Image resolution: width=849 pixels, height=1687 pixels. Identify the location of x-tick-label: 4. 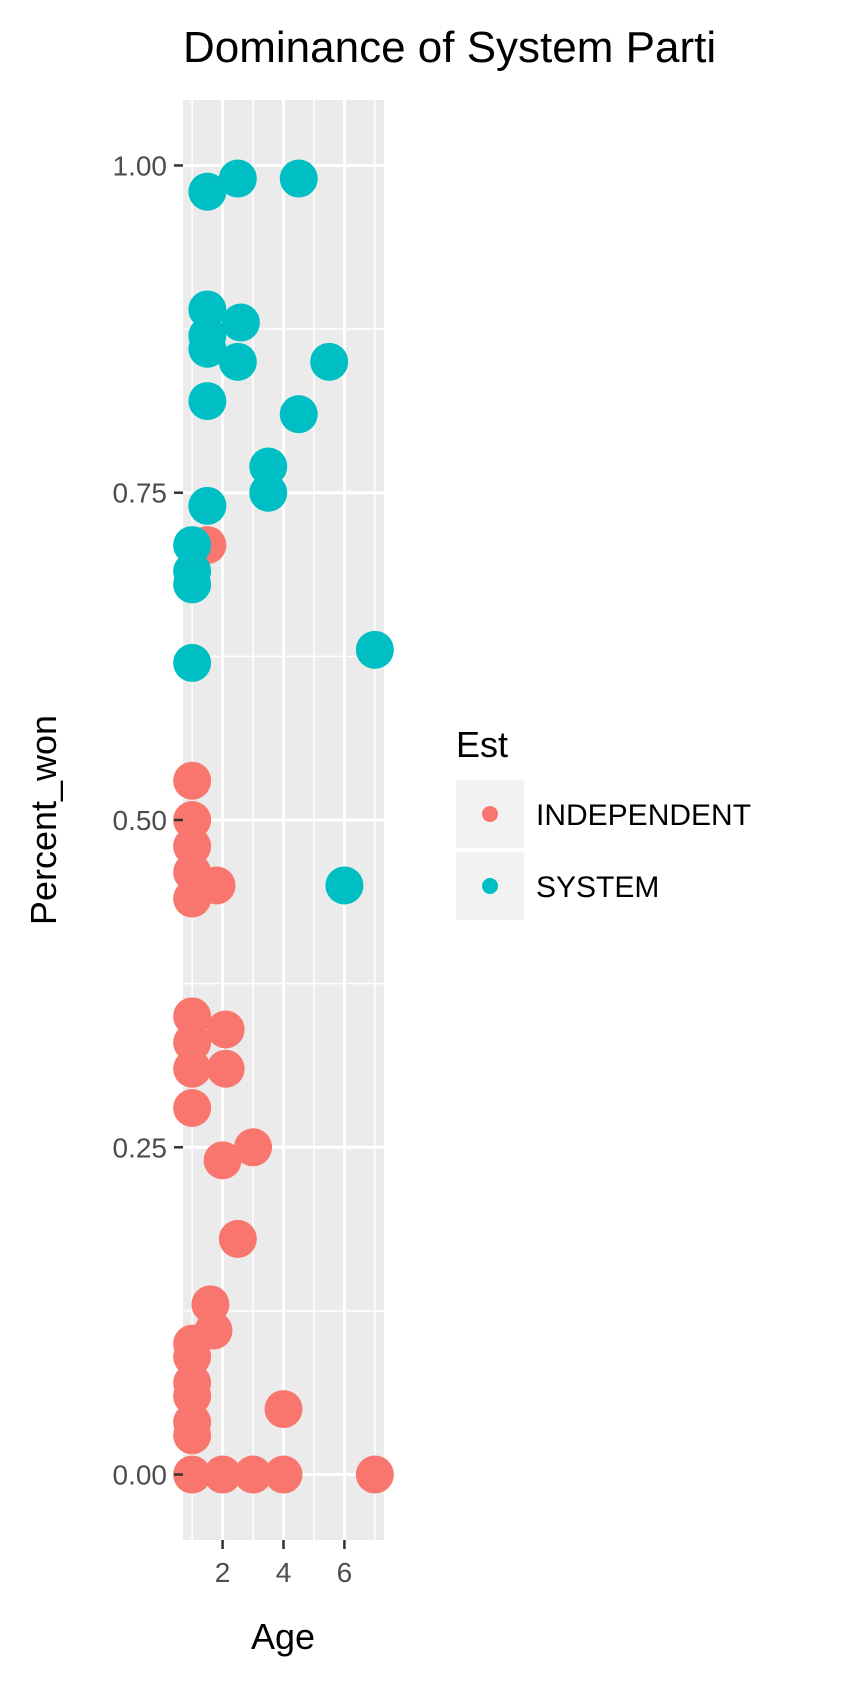
(284, 1572).